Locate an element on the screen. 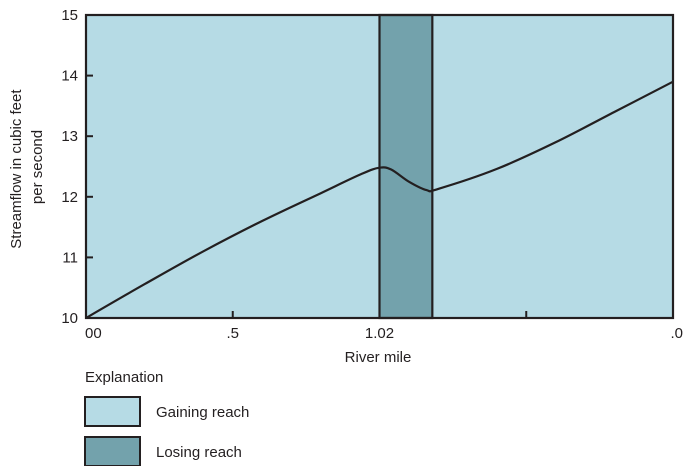  y-tick-label-12: 12 is located at coordinates (69, 197).